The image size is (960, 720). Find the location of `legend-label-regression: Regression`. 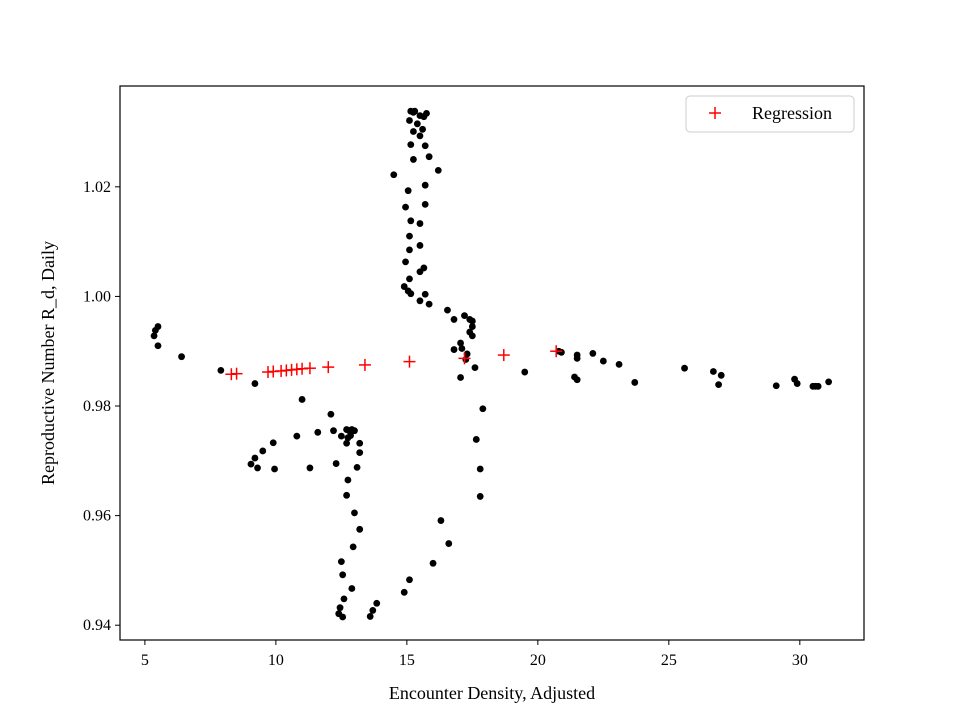

legend-label-regression: Regression is located at coordinates (792, 113).